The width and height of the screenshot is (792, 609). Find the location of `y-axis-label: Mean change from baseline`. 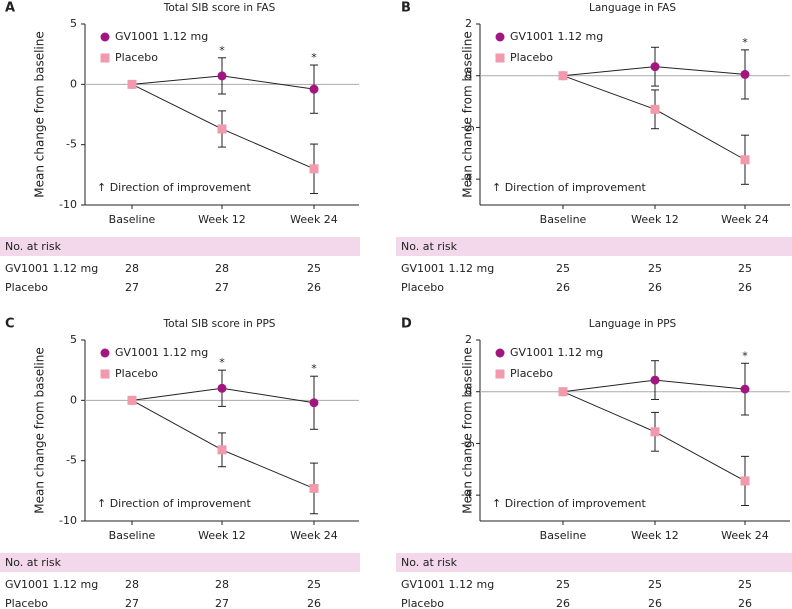

y-axis-label: Mean change from baseline is located at coordinates (468, 430).